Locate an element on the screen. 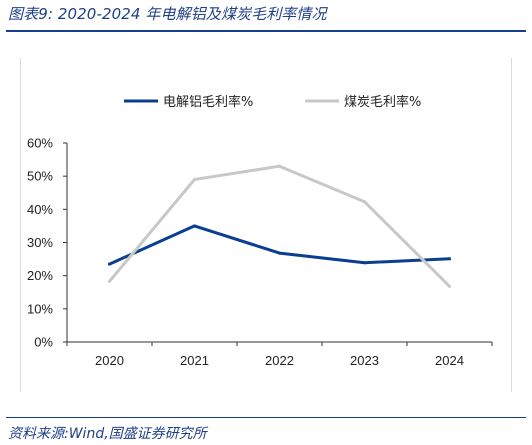 This screenshot has width=532, height=445. x-tick-label: 2022 is located at coordinates (279, 360).